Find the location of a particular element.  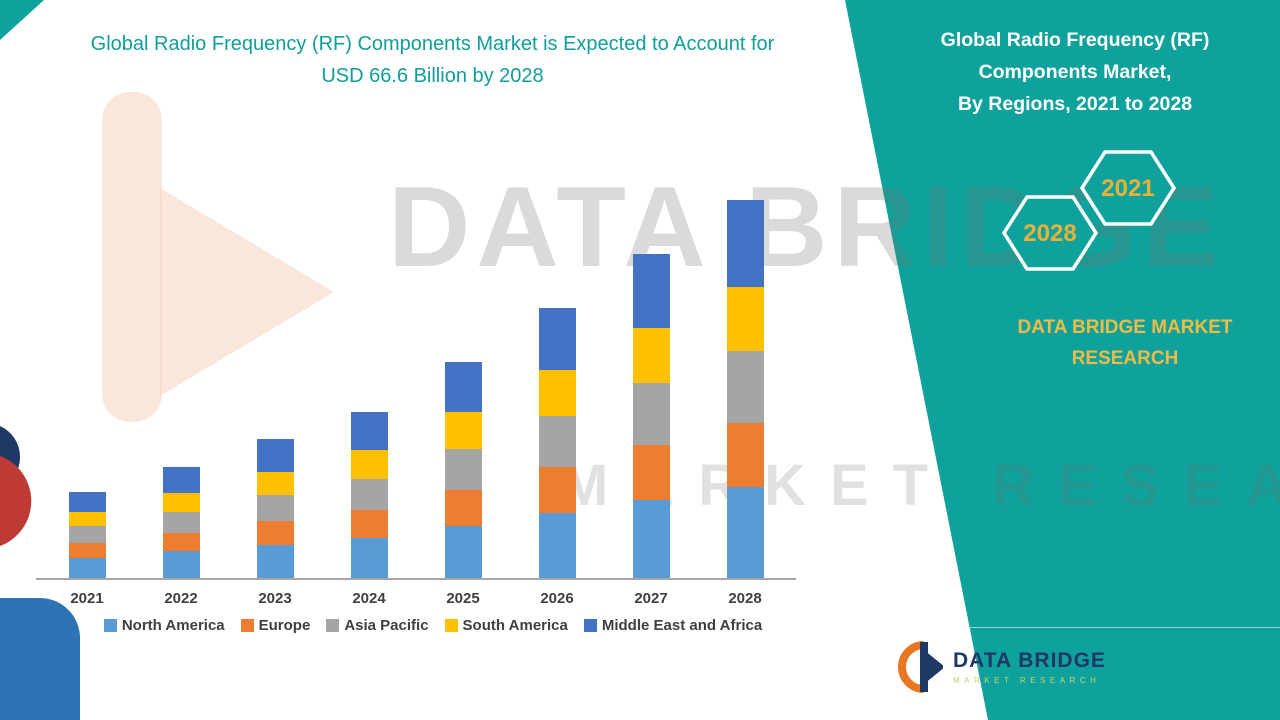

legend-item: South America is located at coordinates (506, 625).